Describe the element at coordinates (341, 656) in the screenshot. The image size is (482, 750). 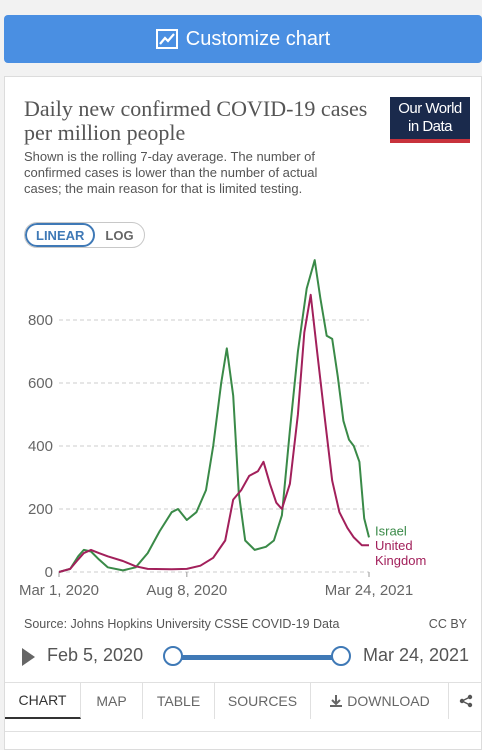
I see `timeline-end-handle` at that location.